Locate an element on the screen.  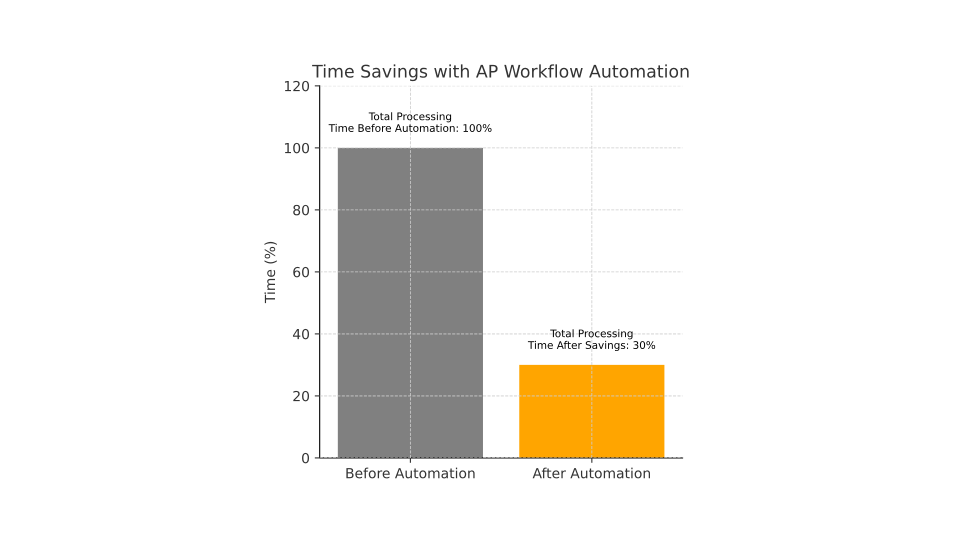
y-tick-label: 100 is located at coordinates (297, 148).